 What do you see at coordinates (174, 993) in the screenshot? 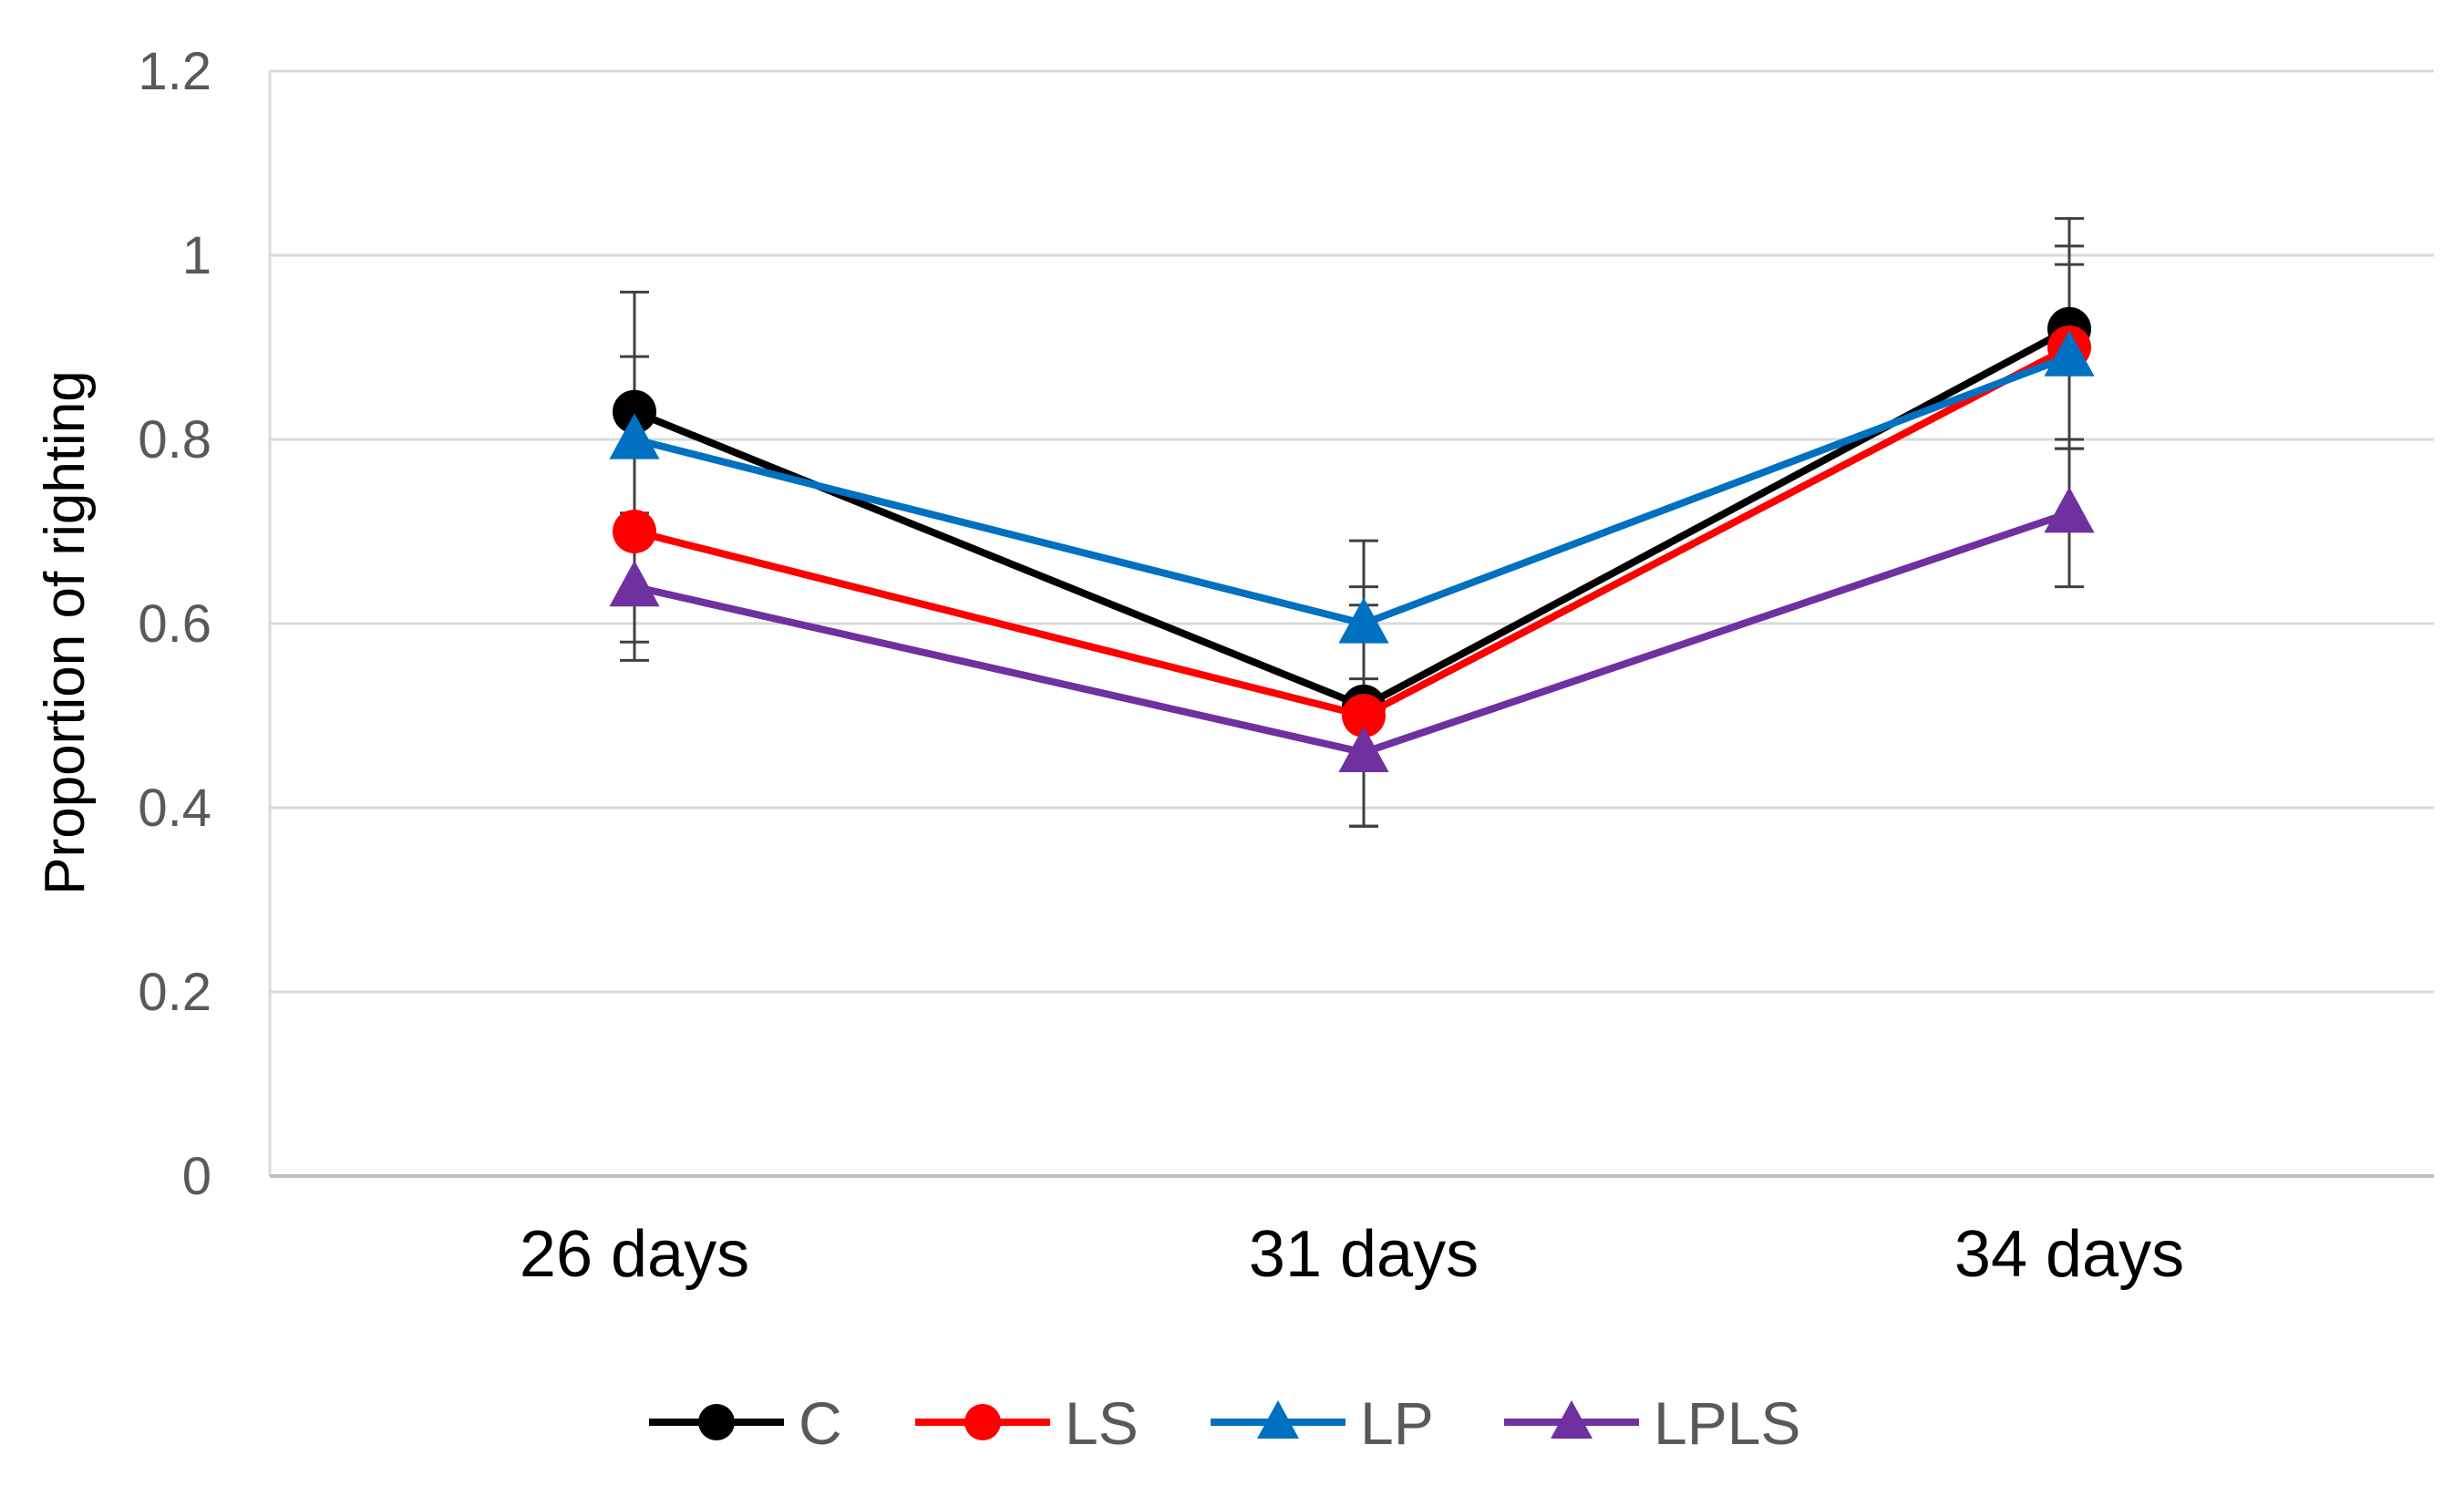
I see `y-tick-label: 0.2` at bounding box center [174, 993].